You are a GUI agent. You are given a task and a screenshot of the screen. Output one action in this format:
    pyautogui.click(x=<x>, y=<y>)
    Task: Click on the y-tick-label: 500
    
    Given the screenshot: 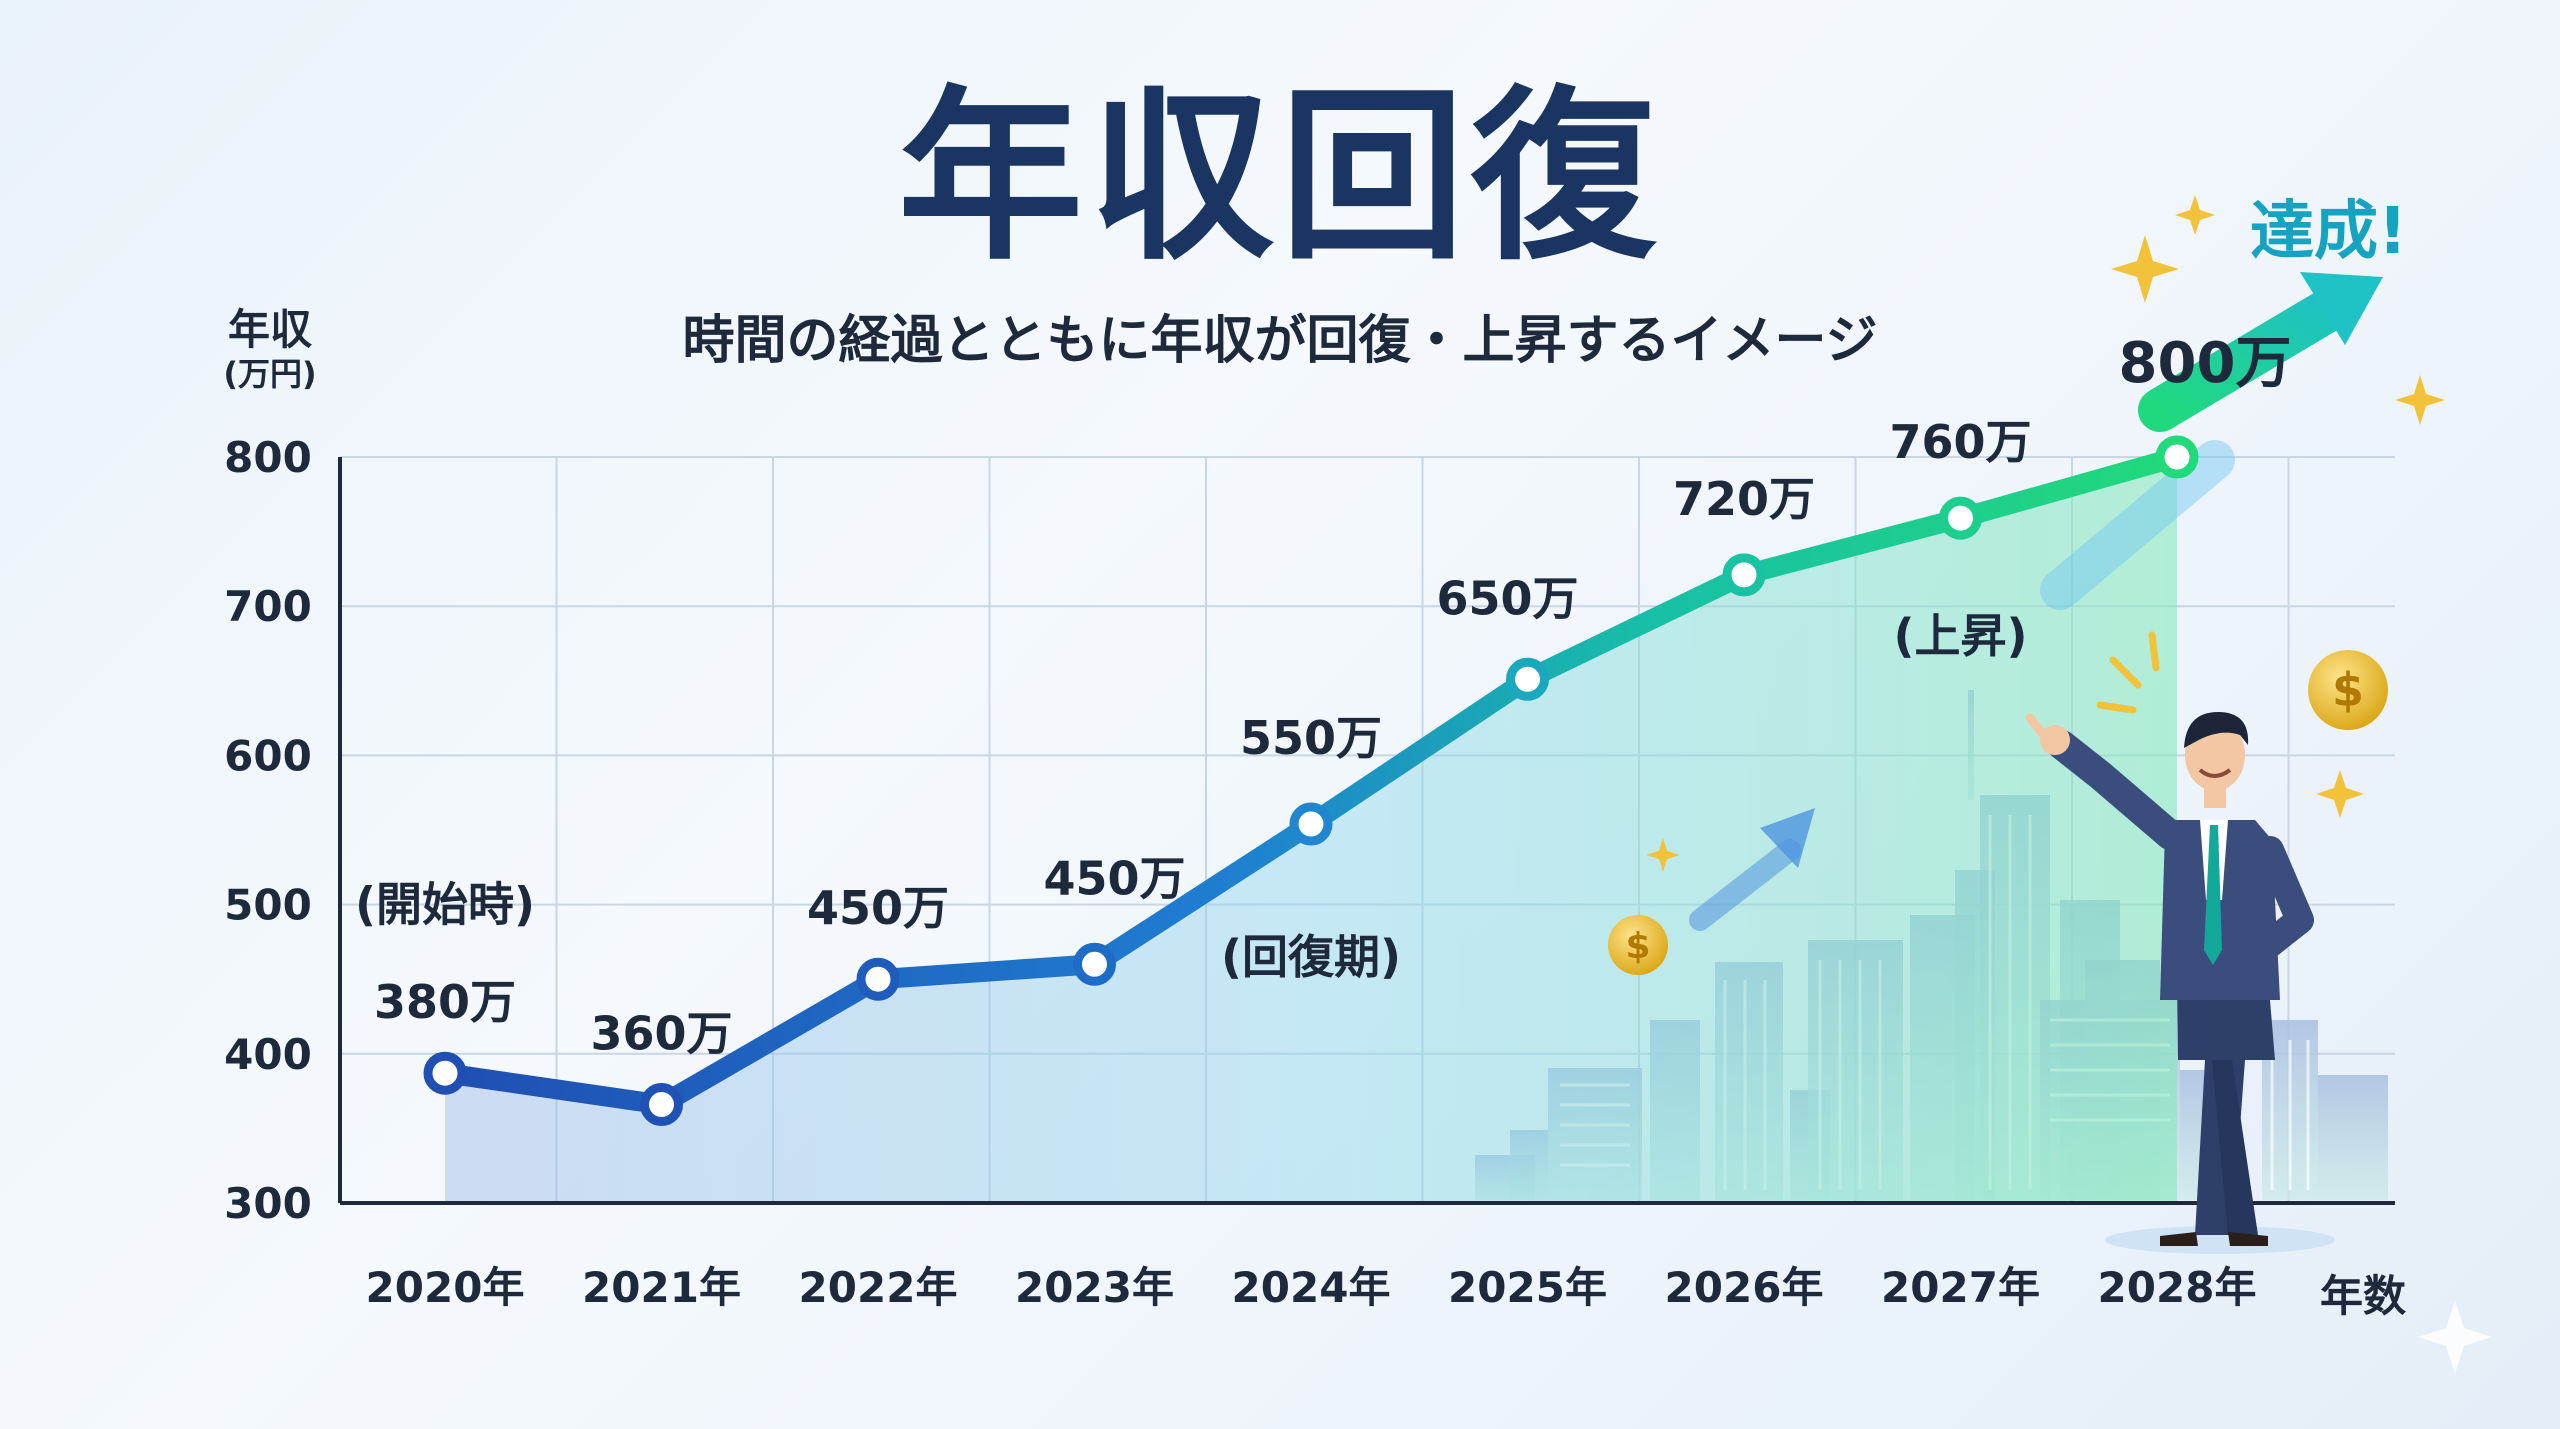 What is the action you would take?
    pyautogui.click(x=268, y=905)
    